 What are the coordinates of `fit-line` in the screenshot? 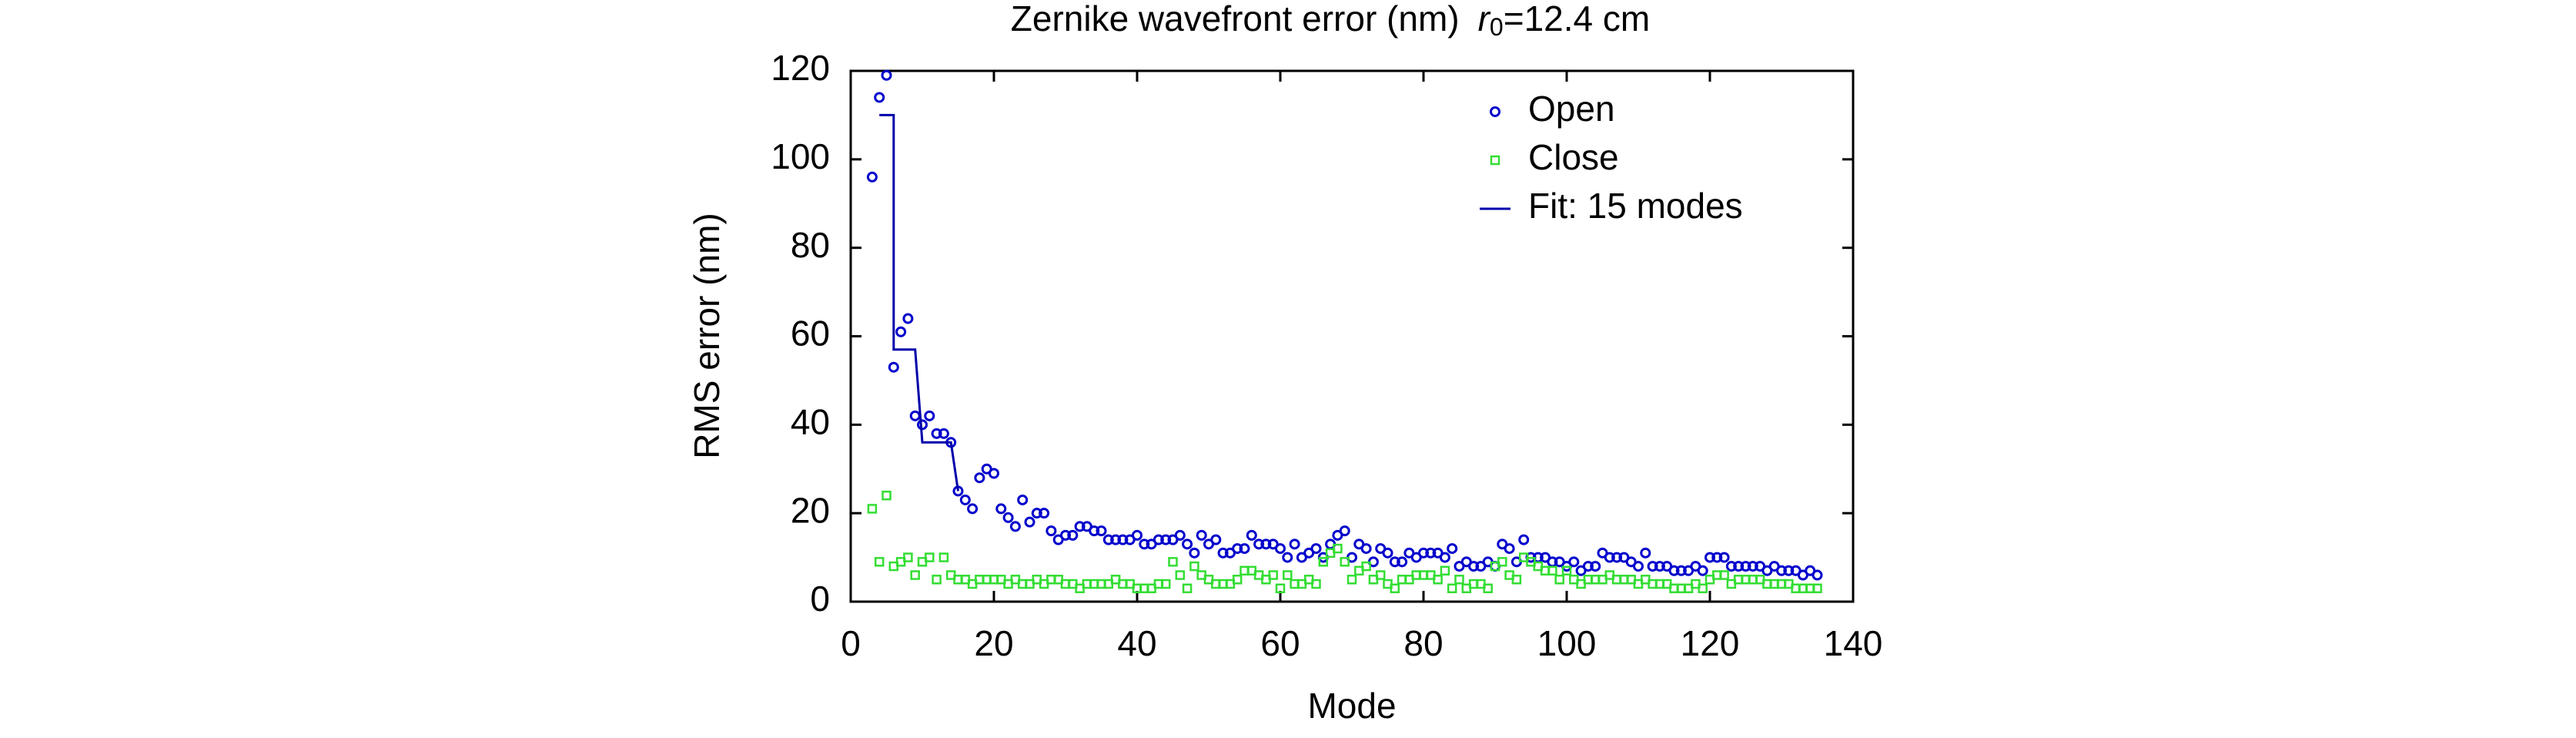 It's located at (919, 302).